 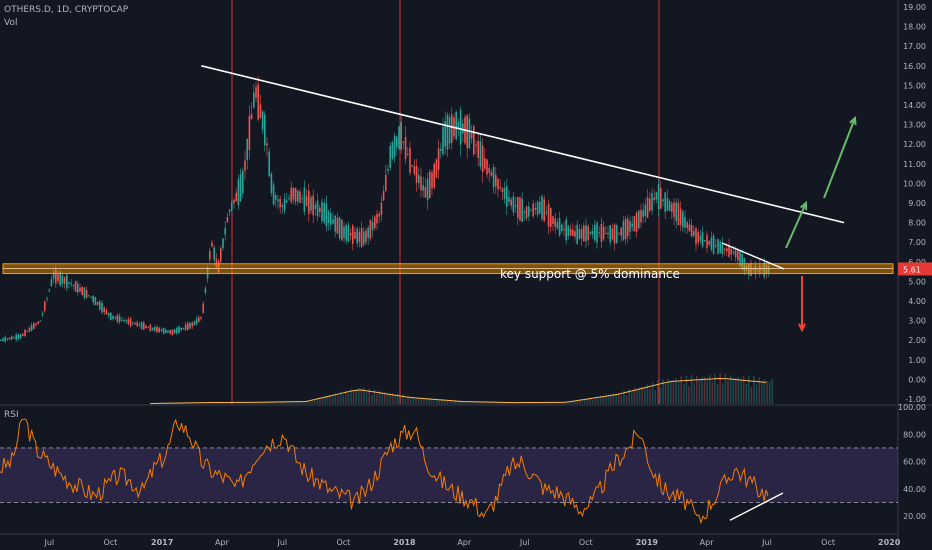 I want to click on time-tick-label: Jul, so click(x=282, y=542).